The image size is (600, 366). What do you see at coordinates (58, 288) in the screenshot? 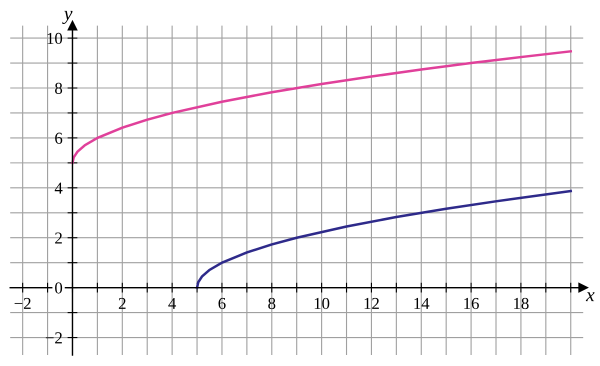
I see `y-tick-label: 0` at bounding box center [58, 288].